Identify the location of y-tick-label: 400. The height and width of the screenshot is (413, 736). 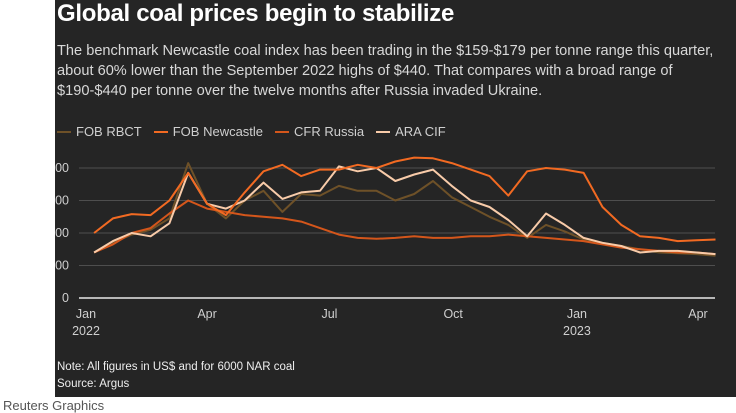
(62, 168).